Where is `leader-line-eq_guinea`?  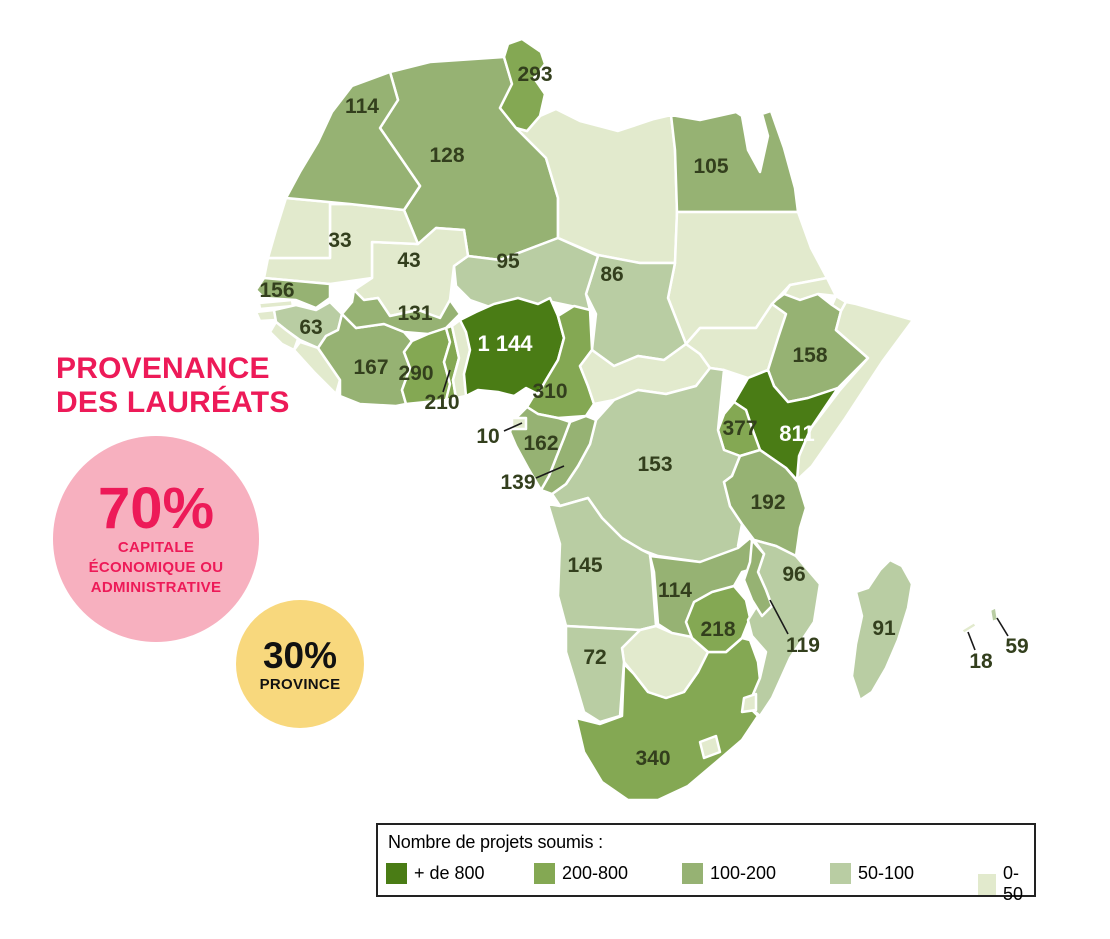 leader-line-eq_guinea is located at coordinates (513, 427).